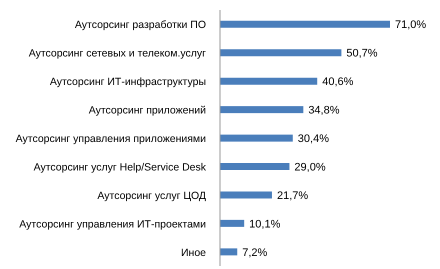  I want to click on data-label: 34,8%, so click(324, 110).